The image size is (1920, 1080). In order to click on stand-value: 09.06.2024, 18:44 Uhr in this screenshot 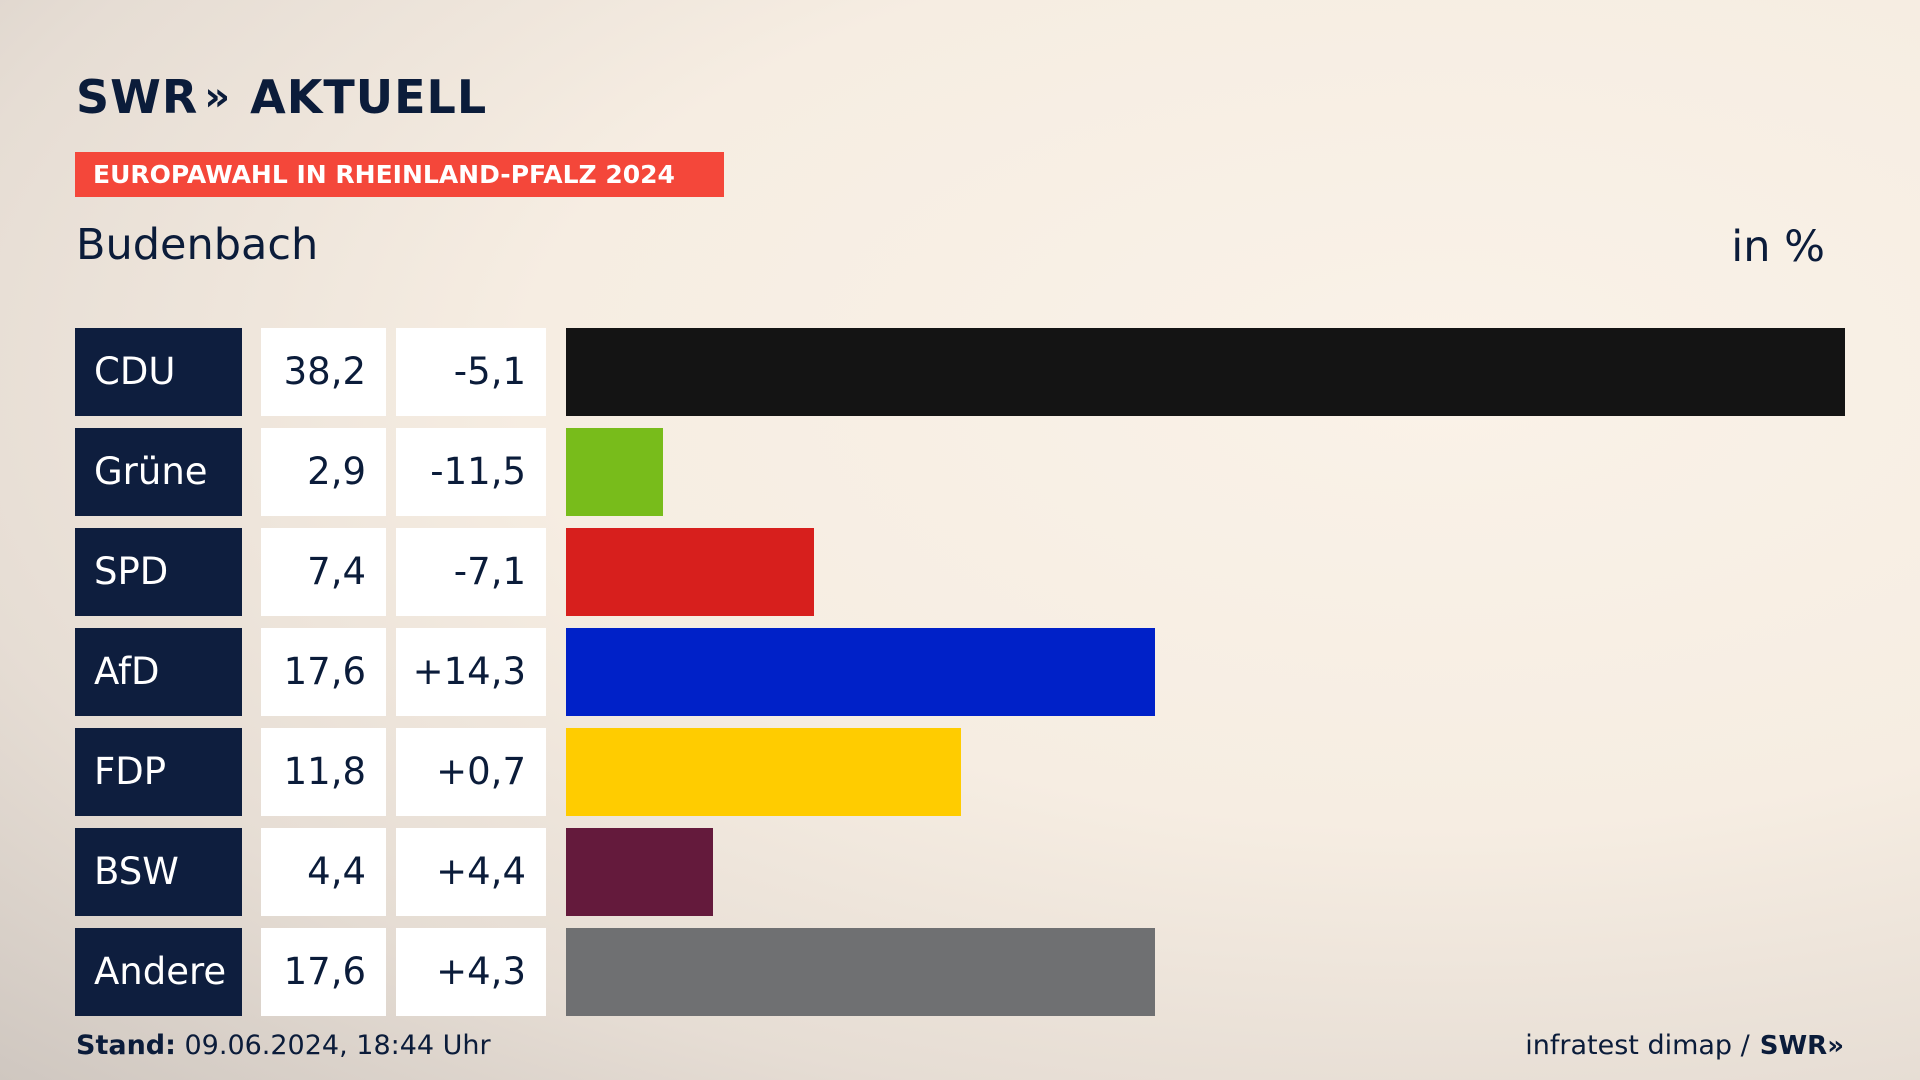, I will do `click(333, 1045)`.